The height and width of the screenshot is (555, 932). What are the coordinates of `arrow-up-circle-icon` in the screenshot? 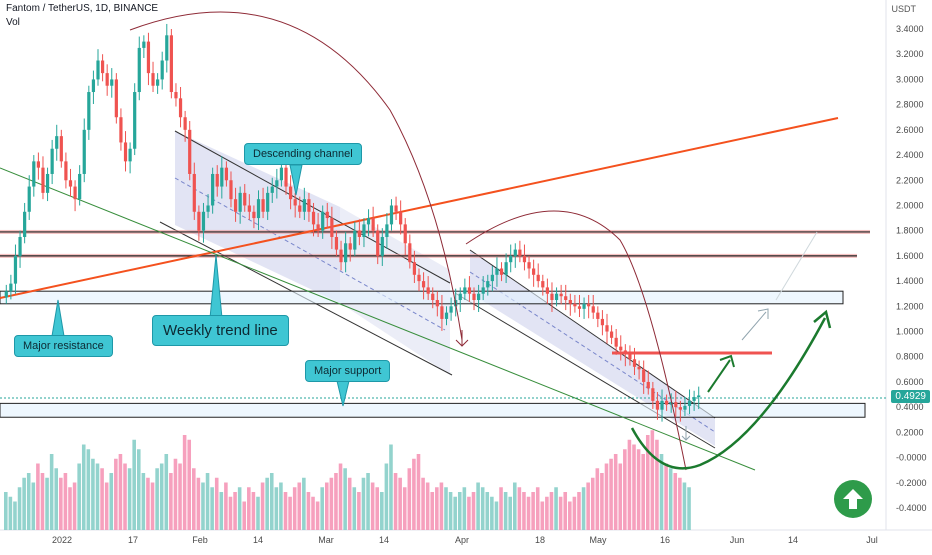 It's located at (853, 499).